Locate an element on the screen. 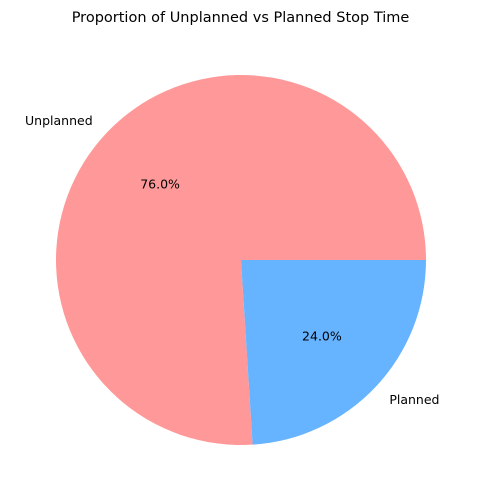 This screenshot has height=502, width=481. percent-label-planned: 24.0% is located at coordinates (322, 335).